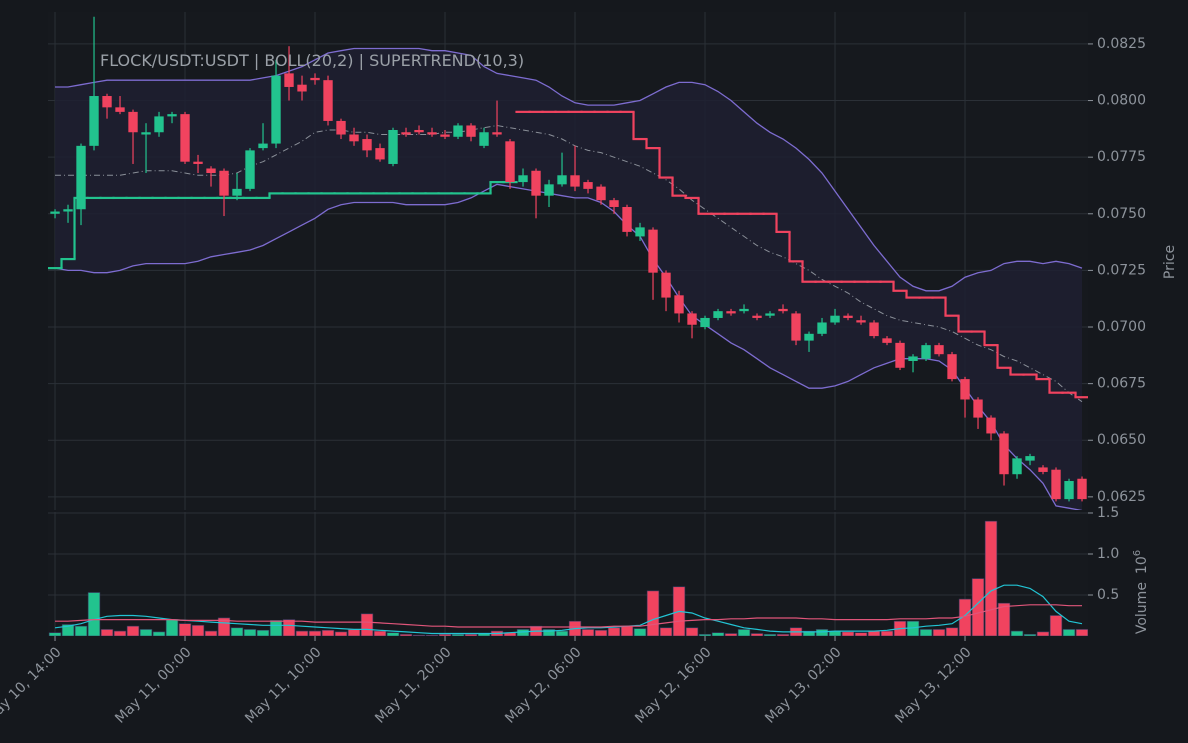 The image size is (1188, 743). Describe the element at coordinates (1121, 44) in the screenshot. I see `y-tick-label: 0.0825` at that location.